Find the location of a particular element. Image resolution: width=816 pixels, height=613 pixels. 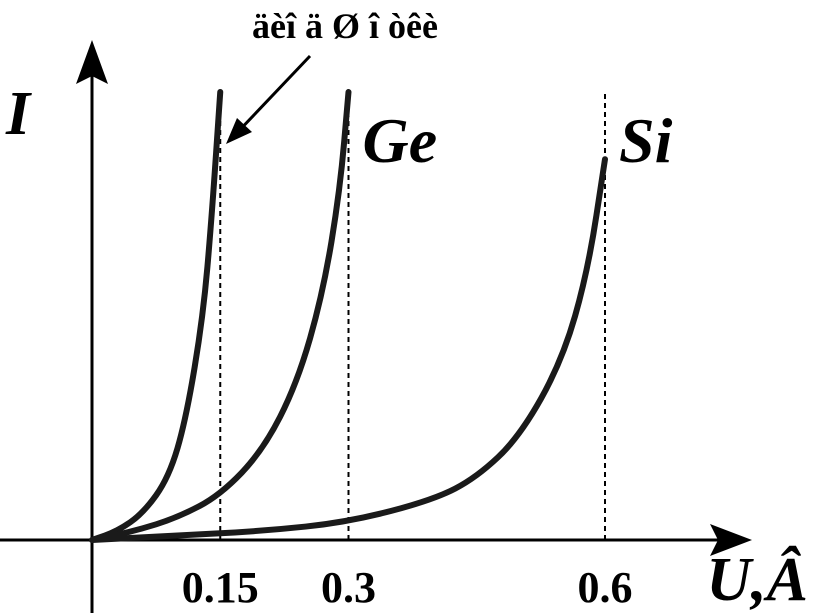

x-tick-label-0: 0.15 is located at coordinates (220, 587).